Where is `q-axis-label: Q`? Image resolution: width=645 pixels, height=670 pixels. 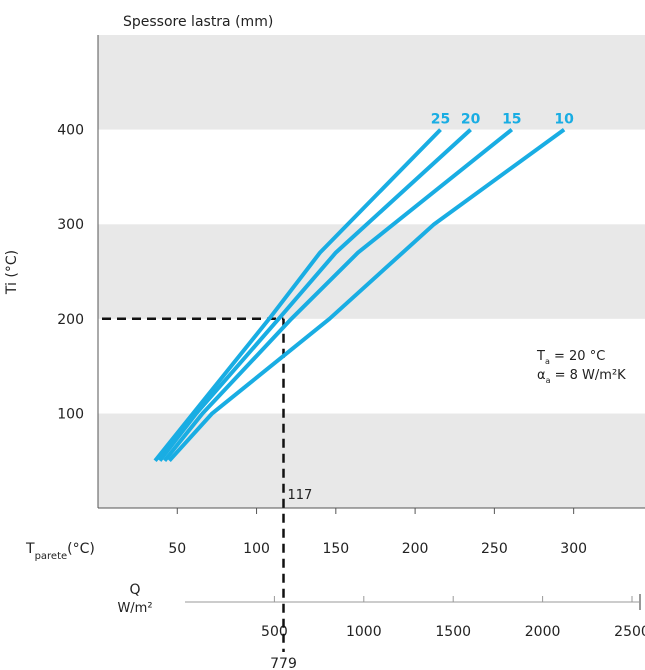 q-axis-label: Q is located at coordinates (134, 590).